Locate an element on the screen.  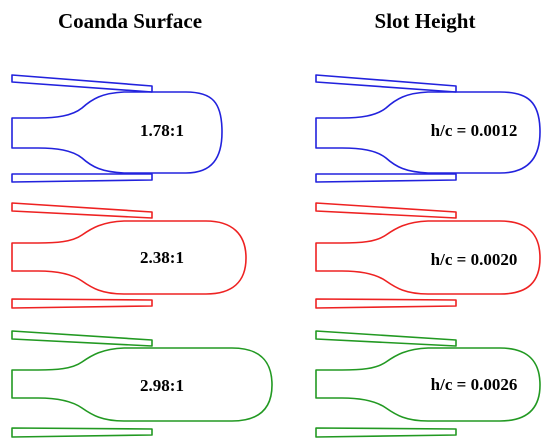
header-coanda-surface: Coanda Surface is located at coordinates (130, 21).